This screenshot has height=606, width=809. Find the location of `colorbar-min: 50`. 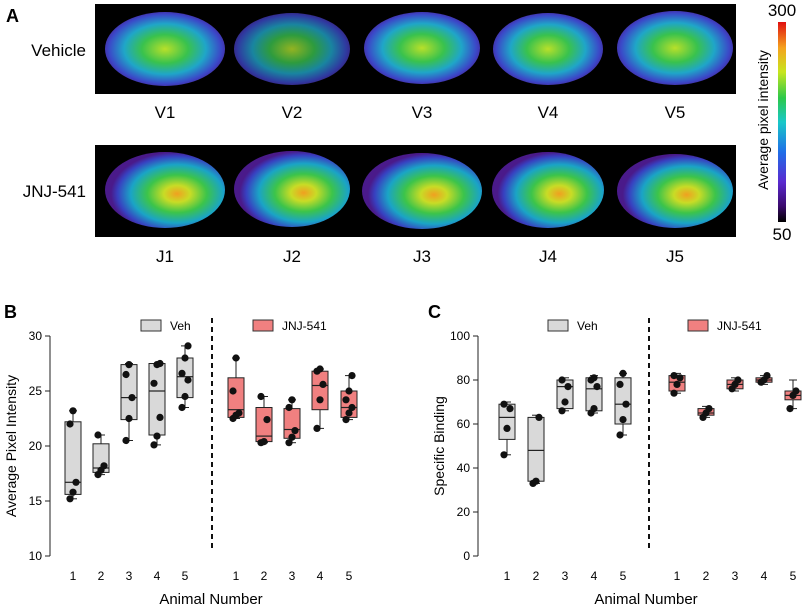

colorbar-min: 50 is located at coordinates (782, 234).